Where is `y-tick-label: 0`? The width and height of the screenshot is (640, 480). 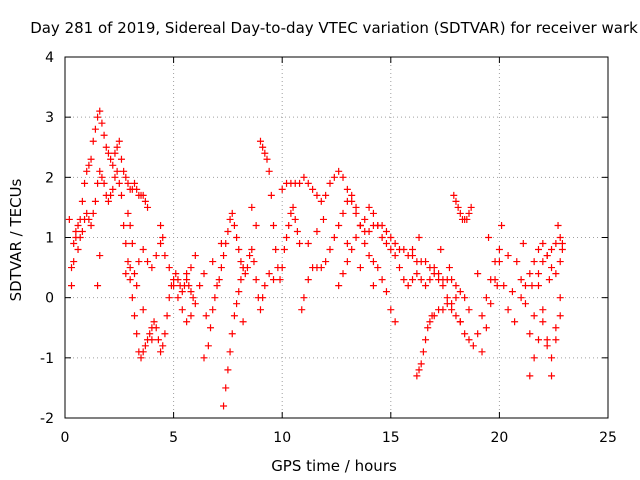
y-tick-label: 0 is located at coordinates (49, 299).